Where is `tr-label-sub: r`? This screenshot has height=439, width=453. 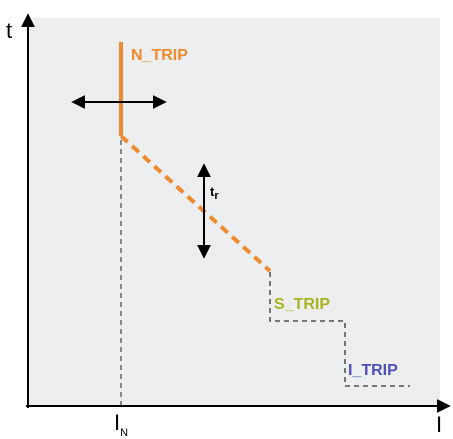 tr-label-sub: r is located at coordinates (216, 196).